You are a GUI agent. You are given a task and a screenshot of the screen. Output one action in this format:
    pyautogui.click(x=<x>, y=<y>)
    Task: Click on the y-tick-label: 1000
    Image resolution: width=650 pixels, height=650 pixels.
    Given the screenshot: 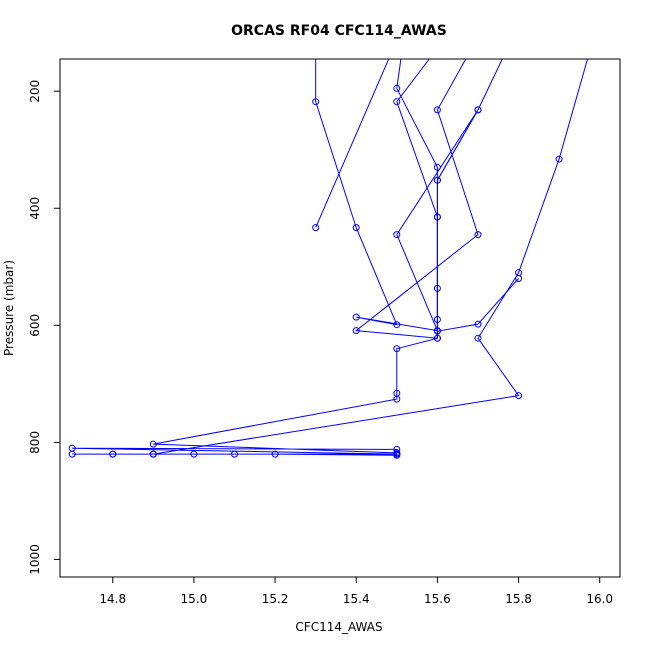 What is the action you would take?
    pyautogui.click(x=35, y=559)
    